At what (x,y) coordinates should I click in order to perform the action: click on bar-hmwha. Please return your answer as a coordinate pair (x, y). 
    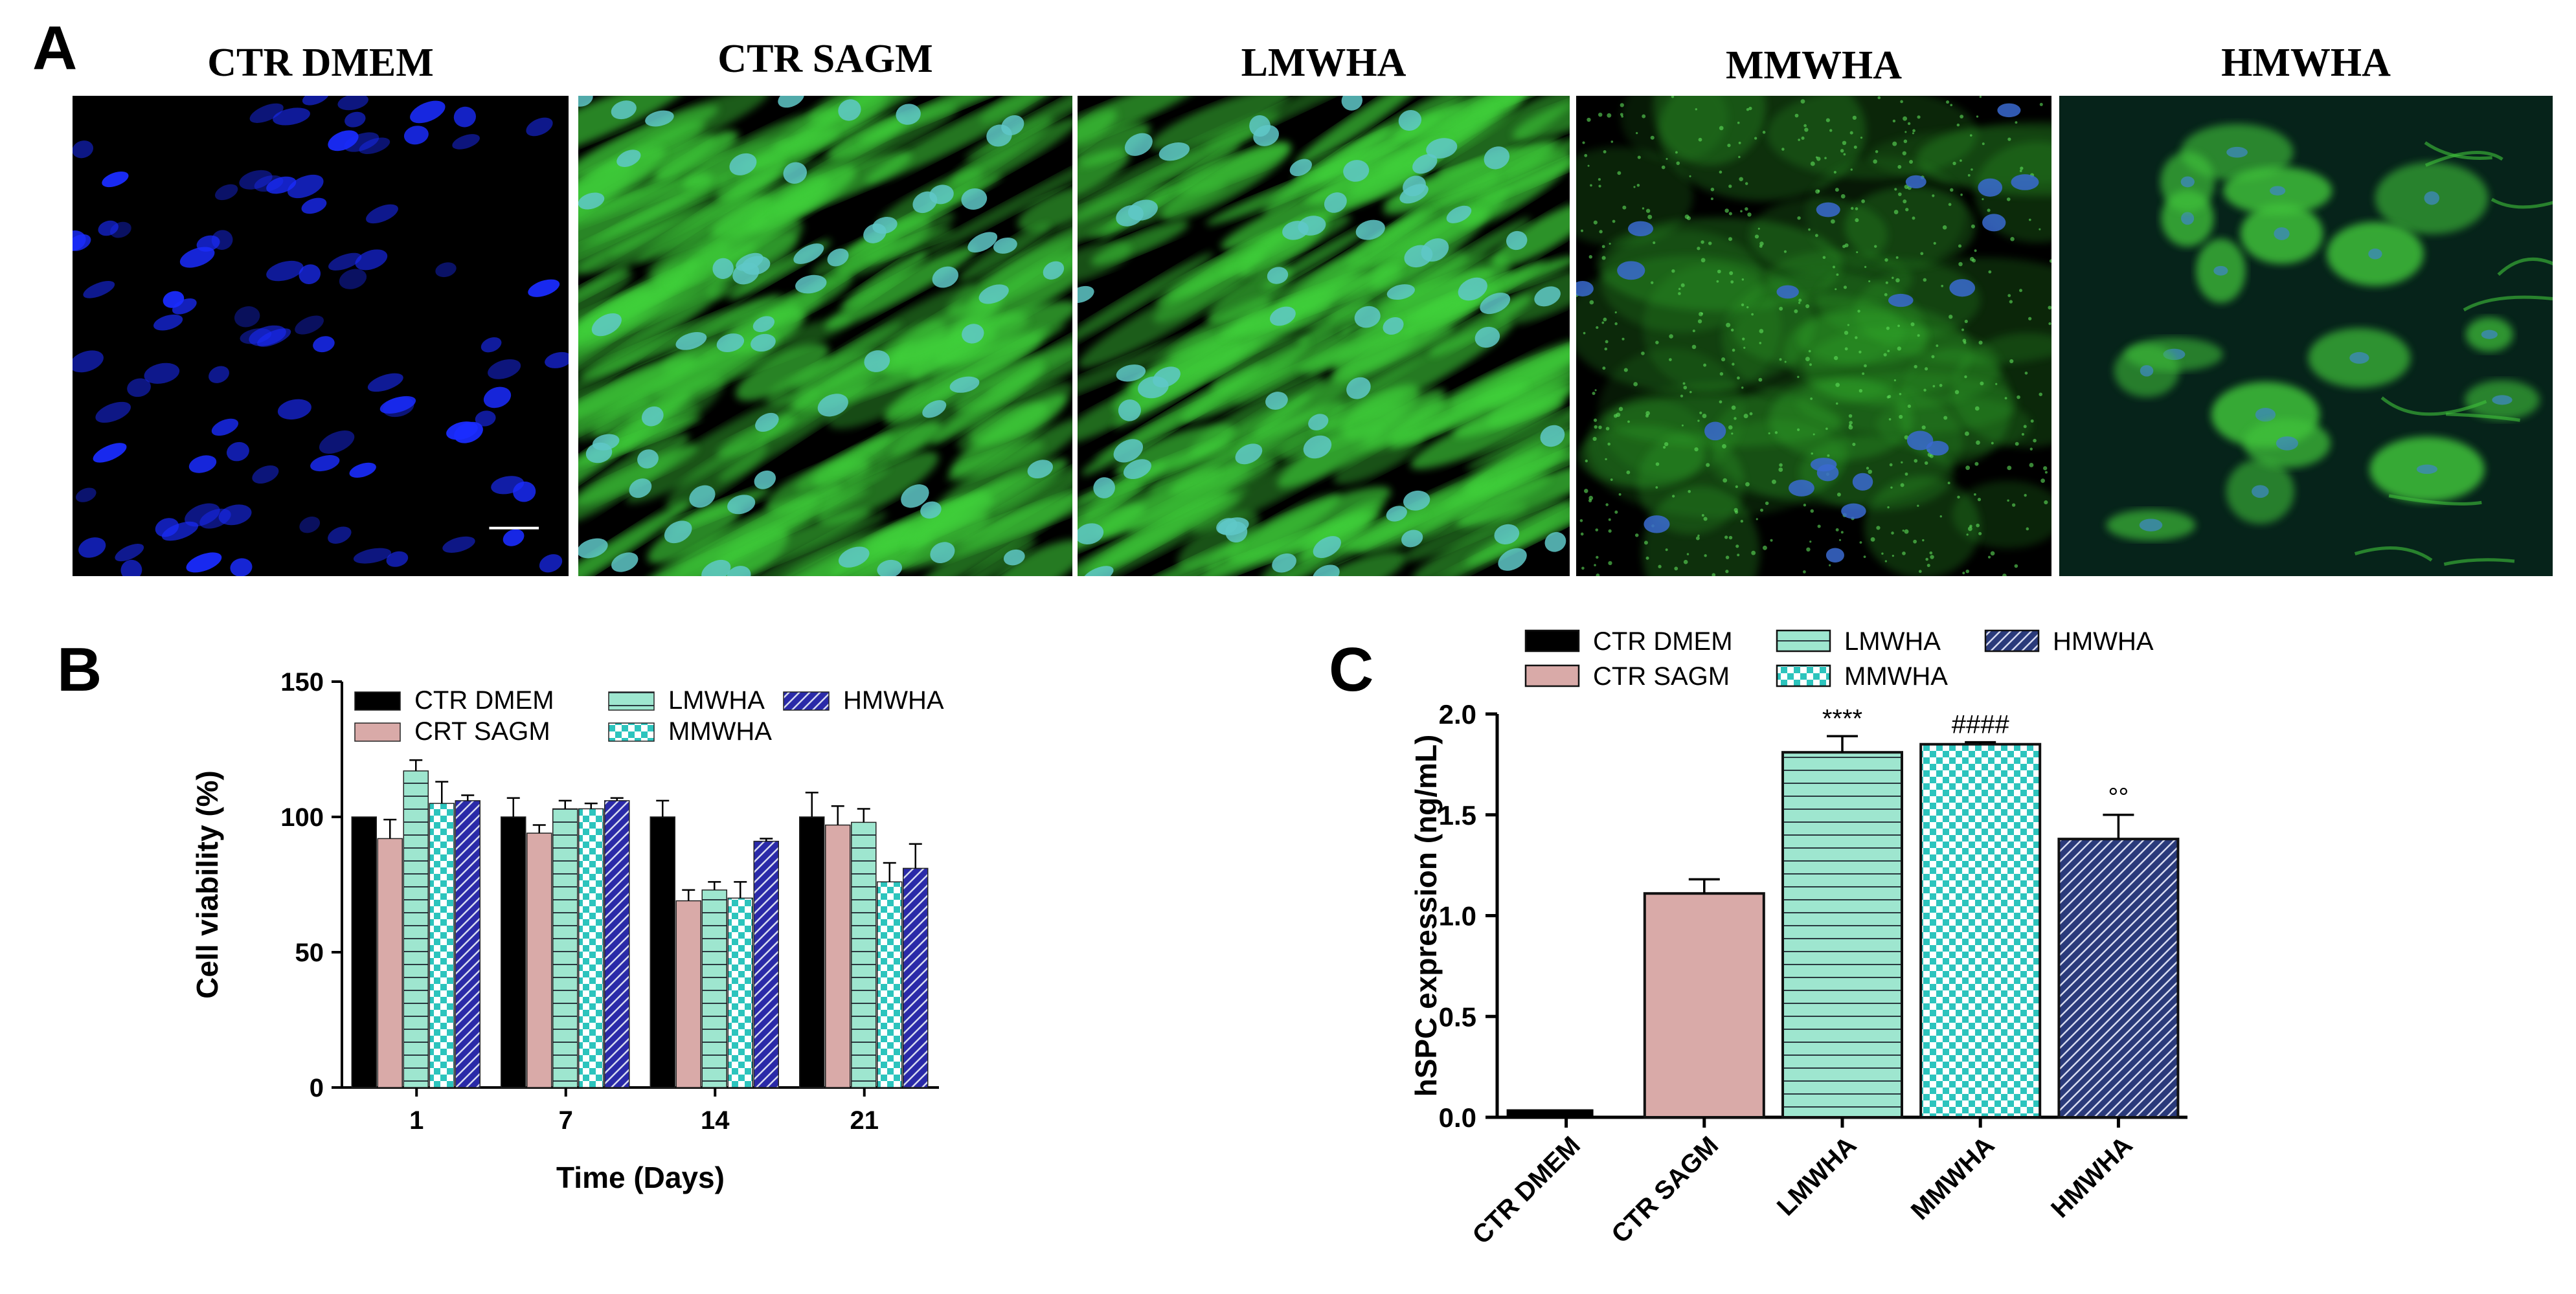
    Looking at the image, I should click on (2118, 979).